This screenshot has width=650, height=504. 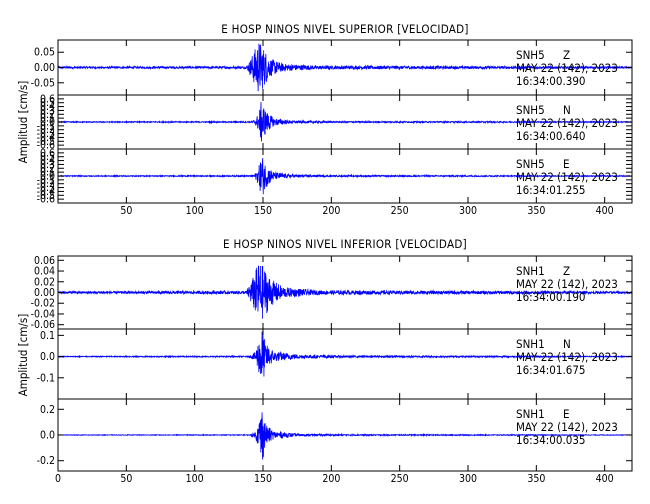 I want to click on time-label: 16:34:01.675, so click(x=551, y=370).